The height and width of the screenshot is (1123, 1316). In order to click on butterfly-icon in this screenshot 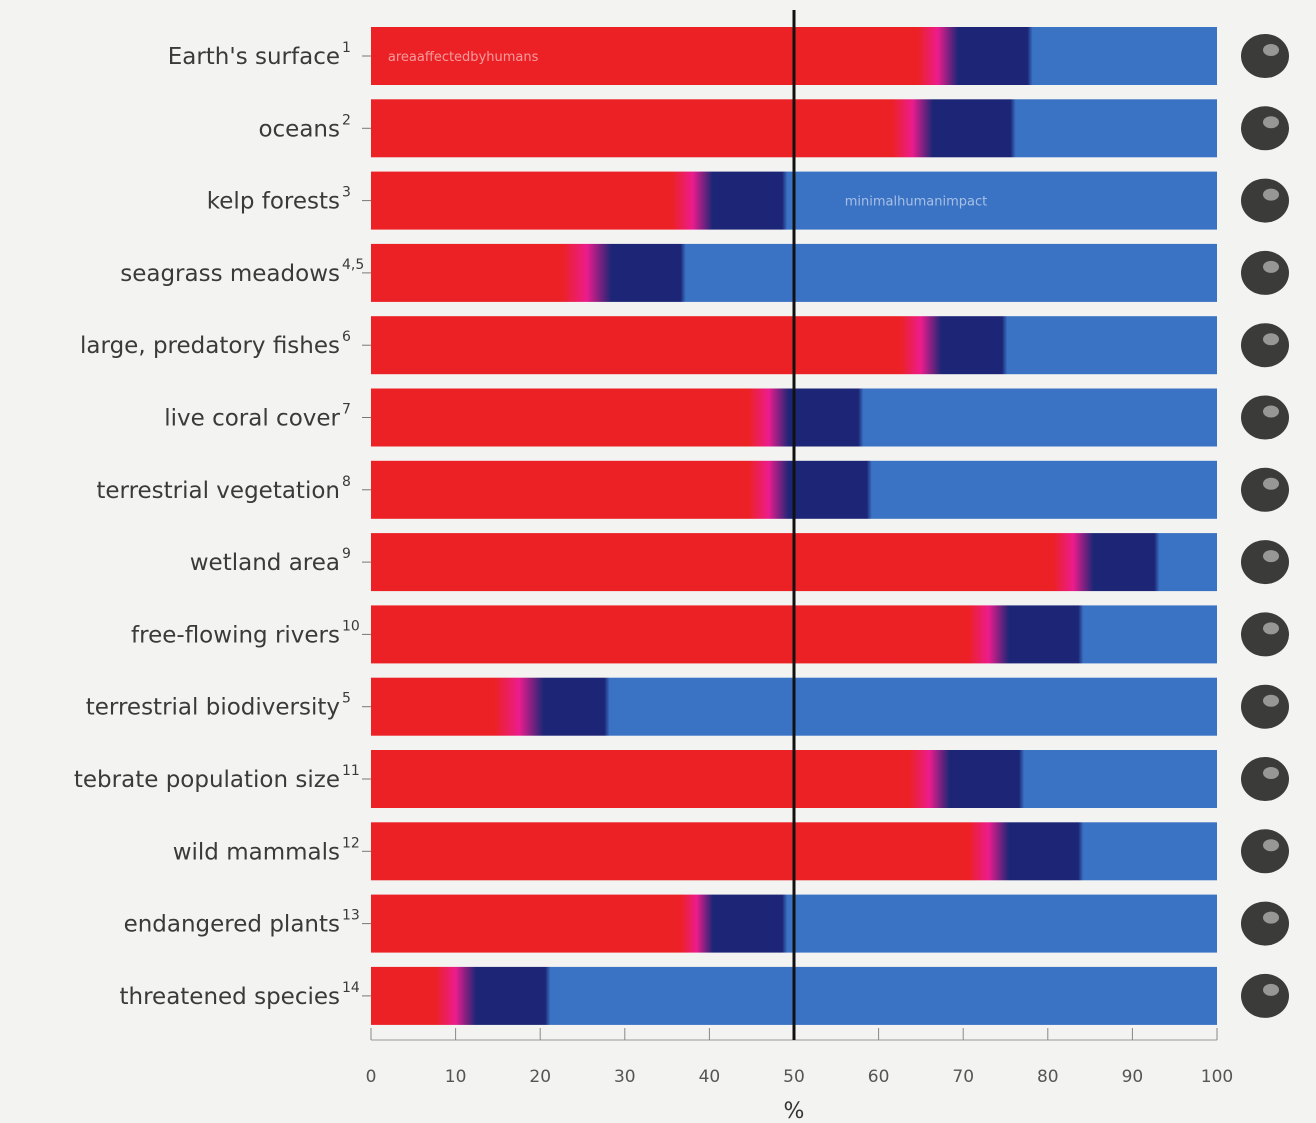, I will do `click(1265, 995)`.